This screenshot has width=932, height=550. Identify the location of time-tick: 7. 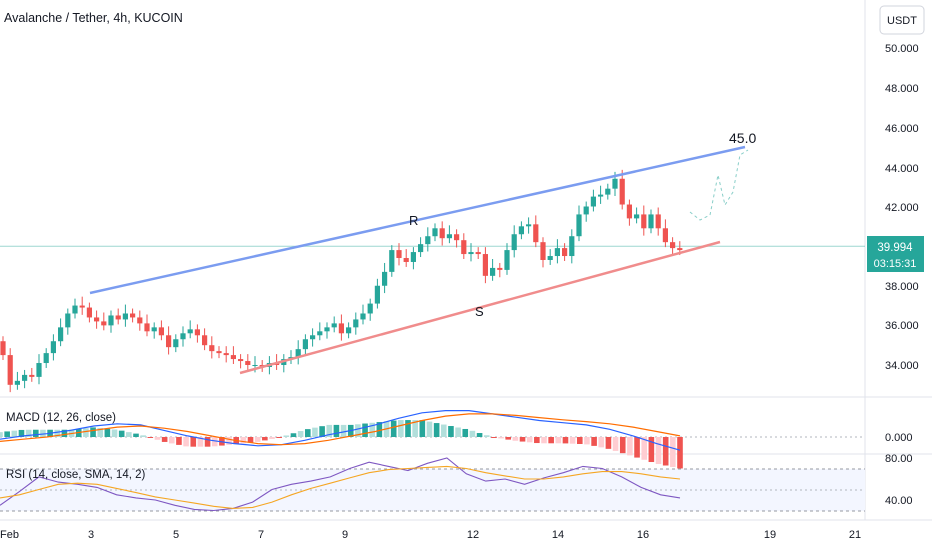
(261, 535).